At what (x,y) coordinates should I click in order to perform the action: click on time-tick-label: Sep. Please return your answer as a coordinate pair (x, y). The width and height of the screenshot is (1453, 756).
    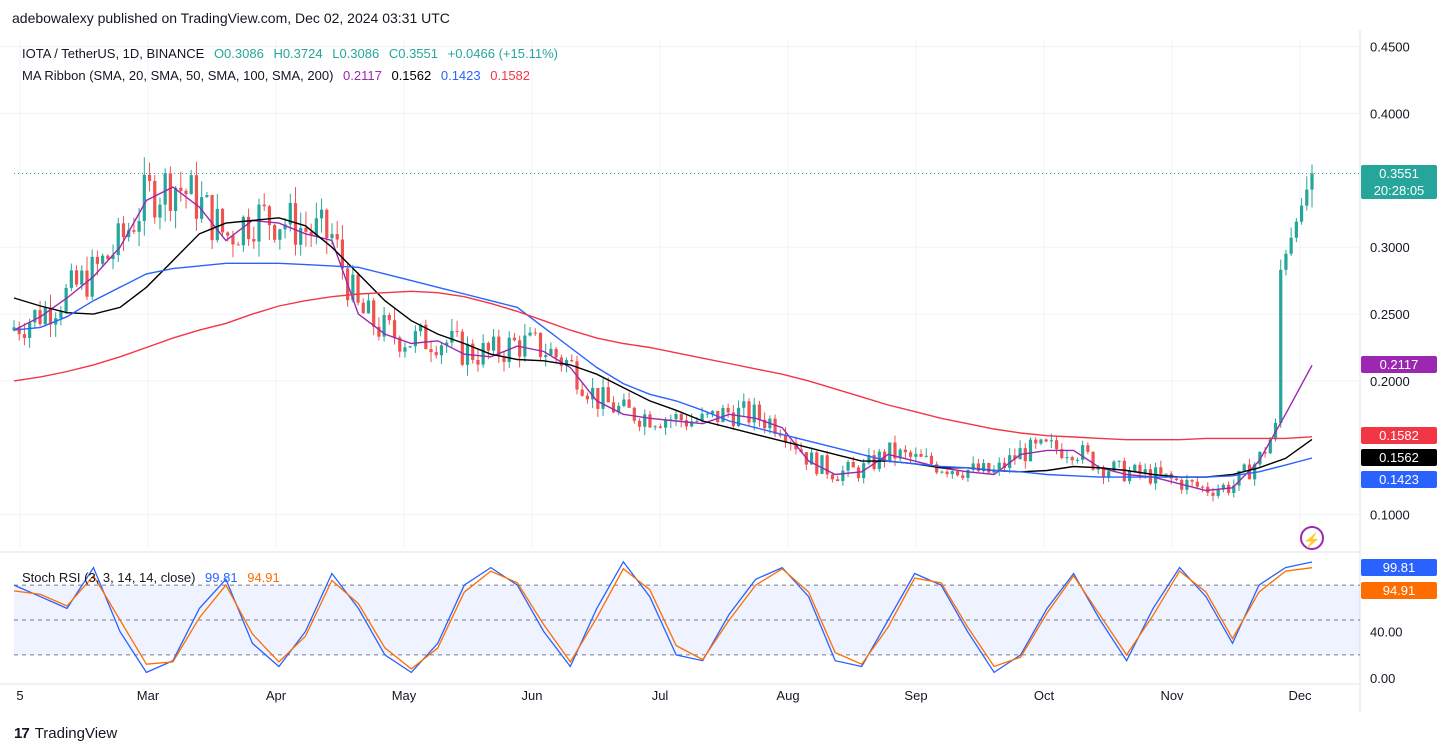
    Looking at the image, I should click on (915, 695).